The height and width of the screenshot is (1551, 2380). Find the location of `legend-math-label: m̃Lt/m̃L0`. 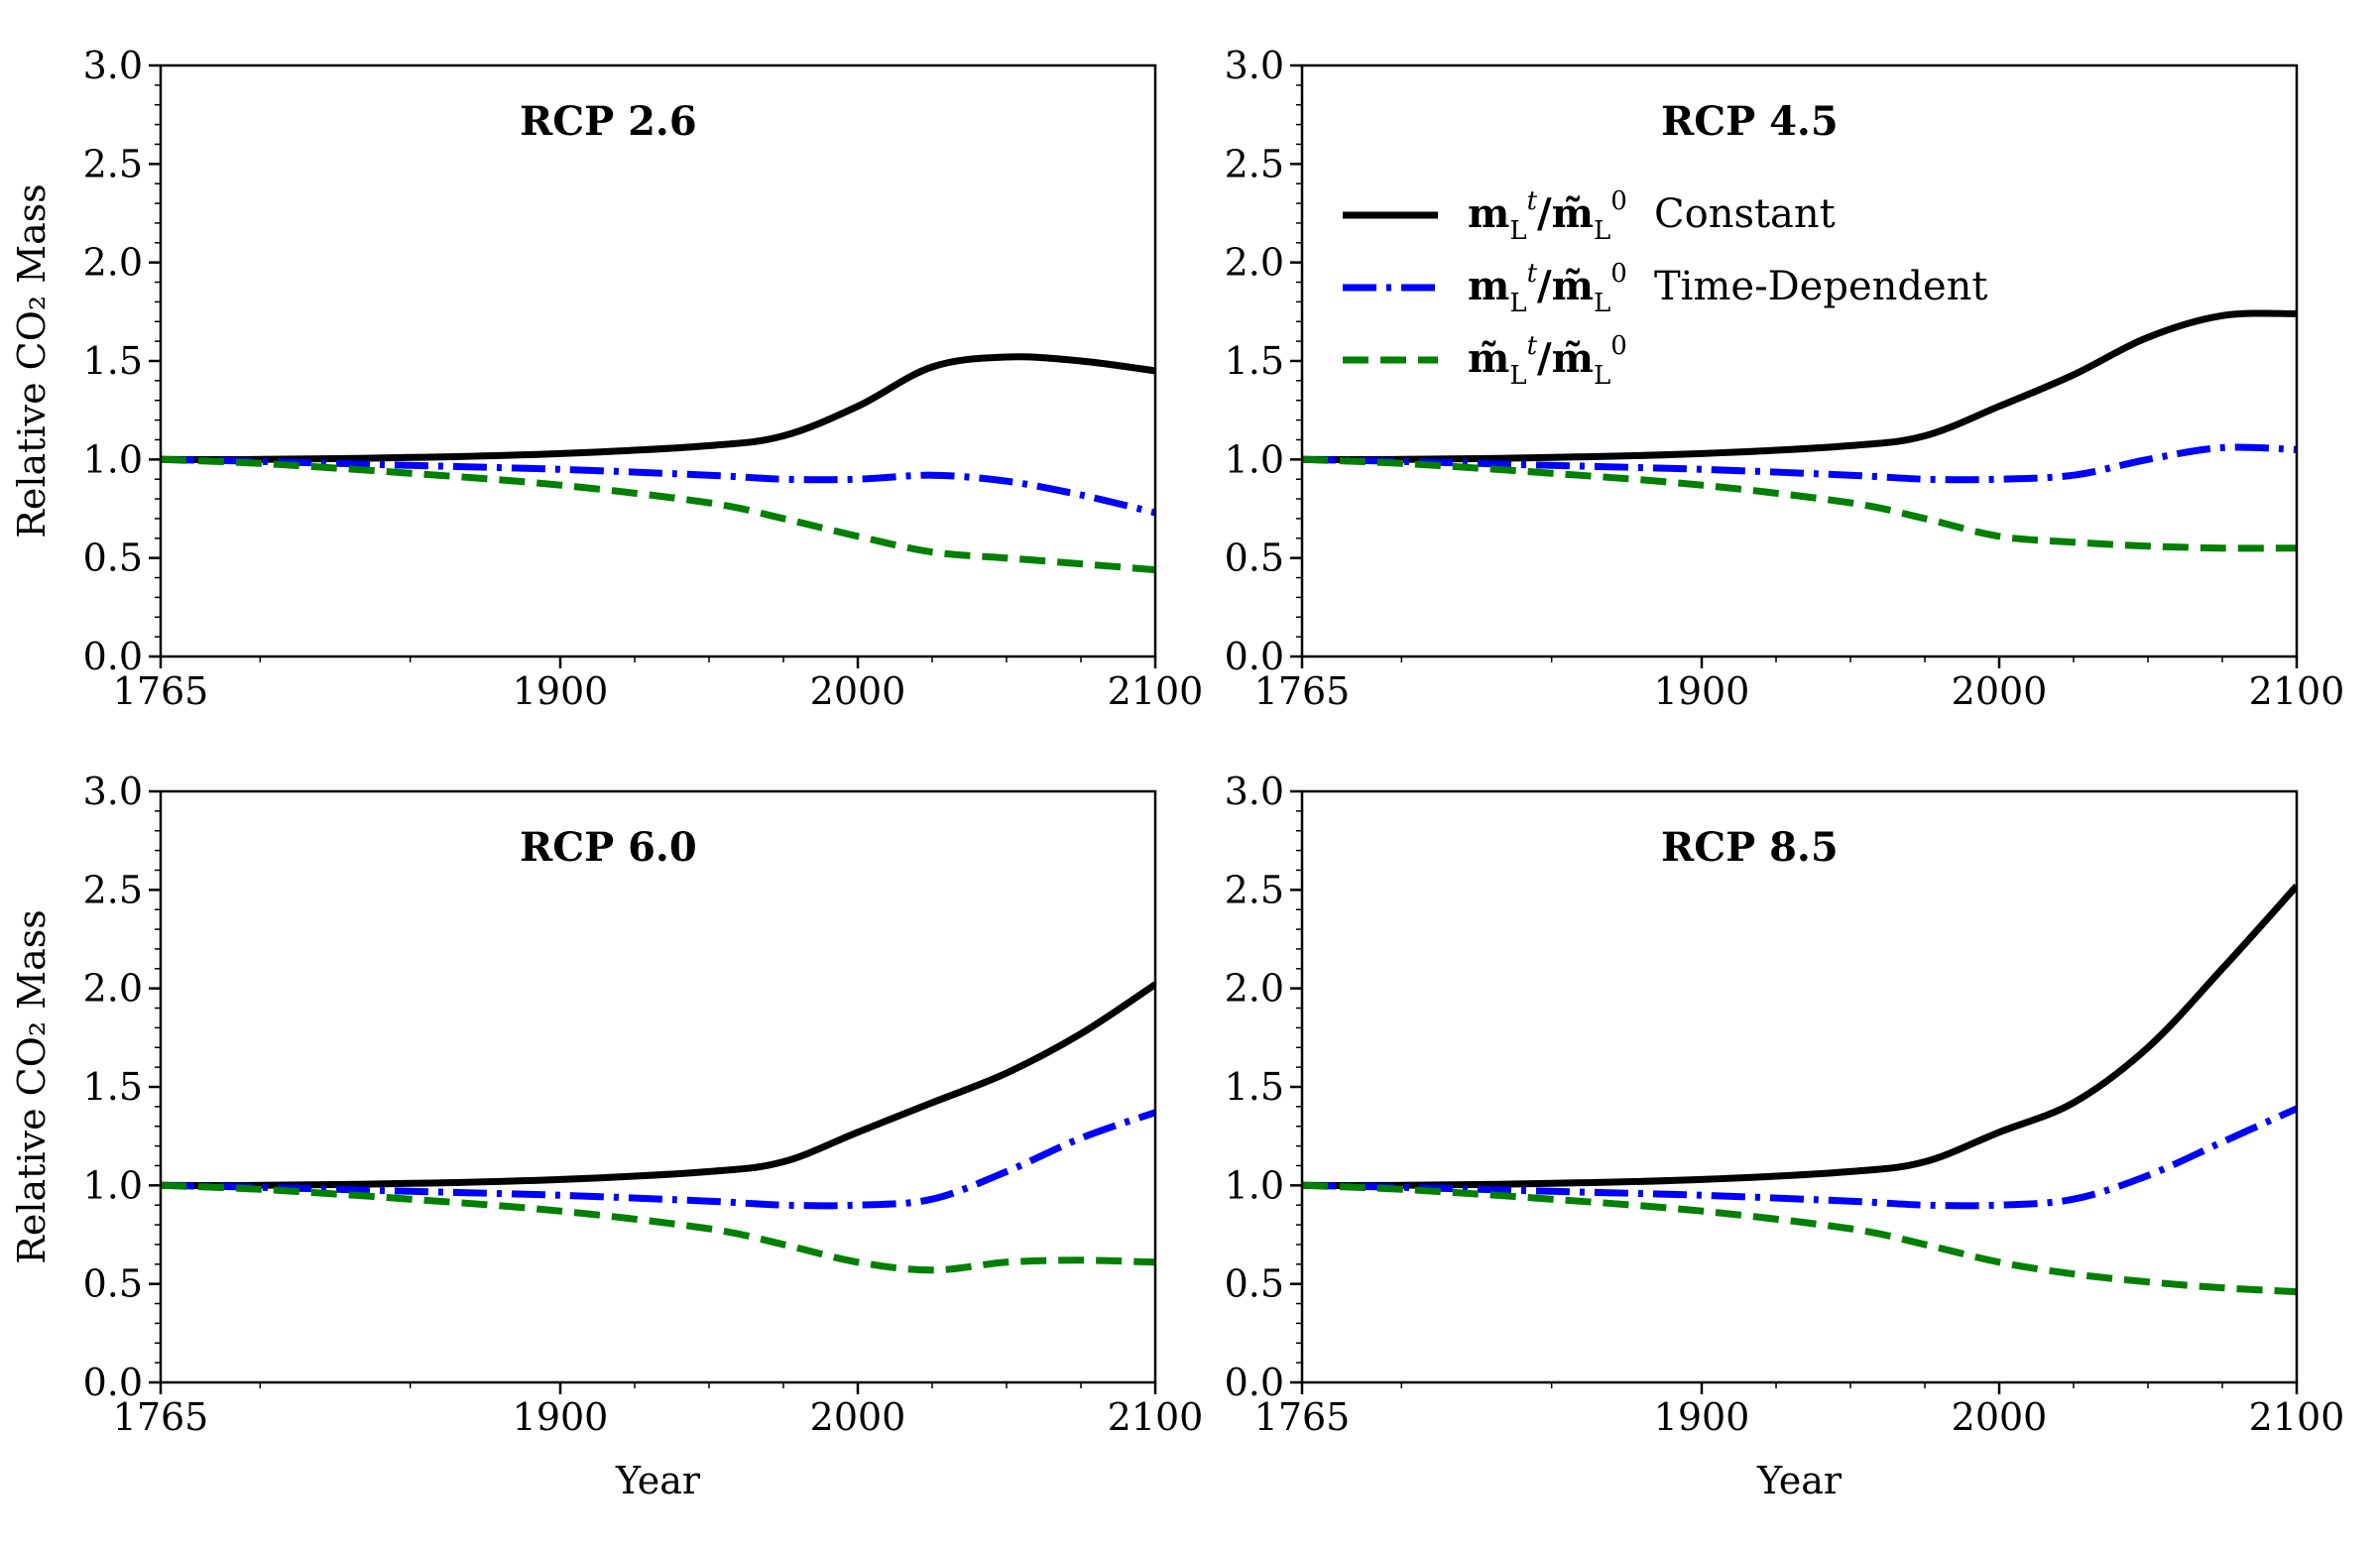

legend-math-label: m̃Lt/m̃L0 is located at coordinates (1547, 361).